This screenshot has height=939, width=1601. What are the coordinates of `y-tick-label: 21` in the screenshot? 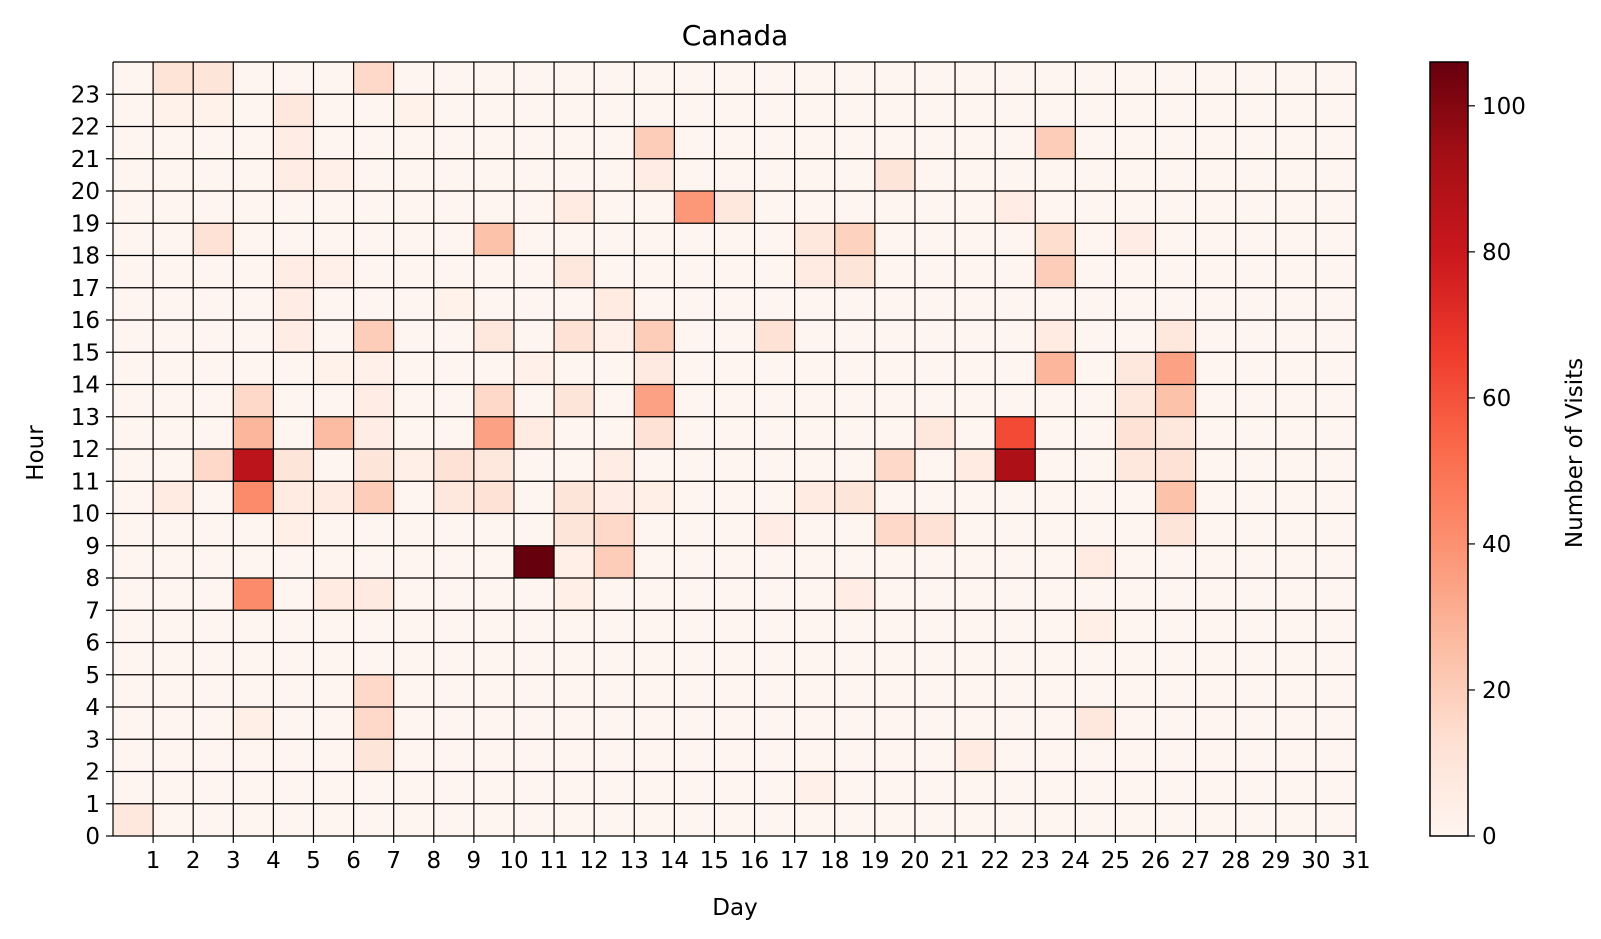 It's located at (85, 160).